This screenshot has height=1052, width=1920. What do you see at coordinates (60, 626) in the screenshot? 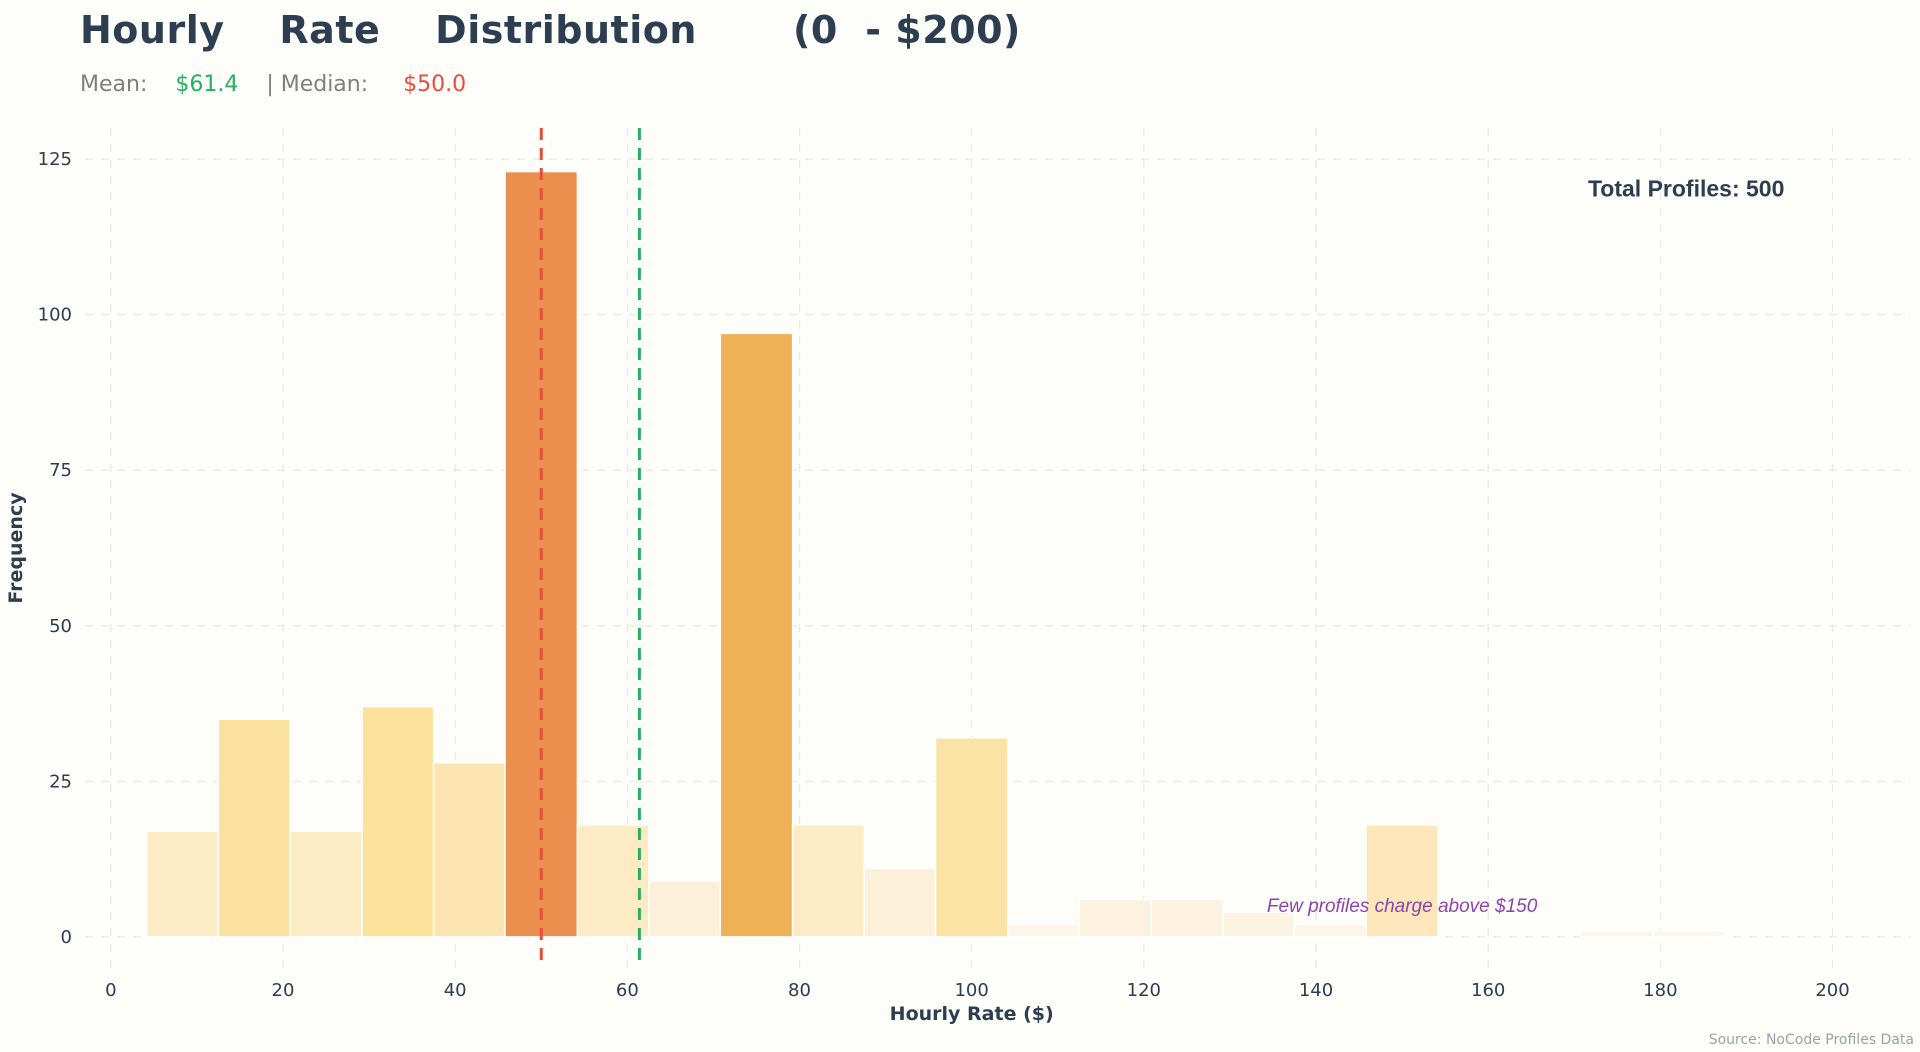
I see `y-tick-label: 50` at bounding box center [60, 626].